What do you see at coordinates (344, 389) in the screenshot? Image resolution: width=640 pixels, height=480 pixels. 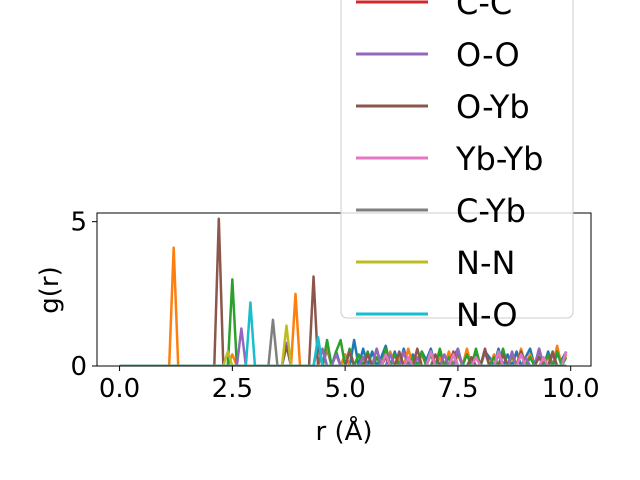 I see `x-tick-label-2: 5.0` at bounding box center [344, 389].